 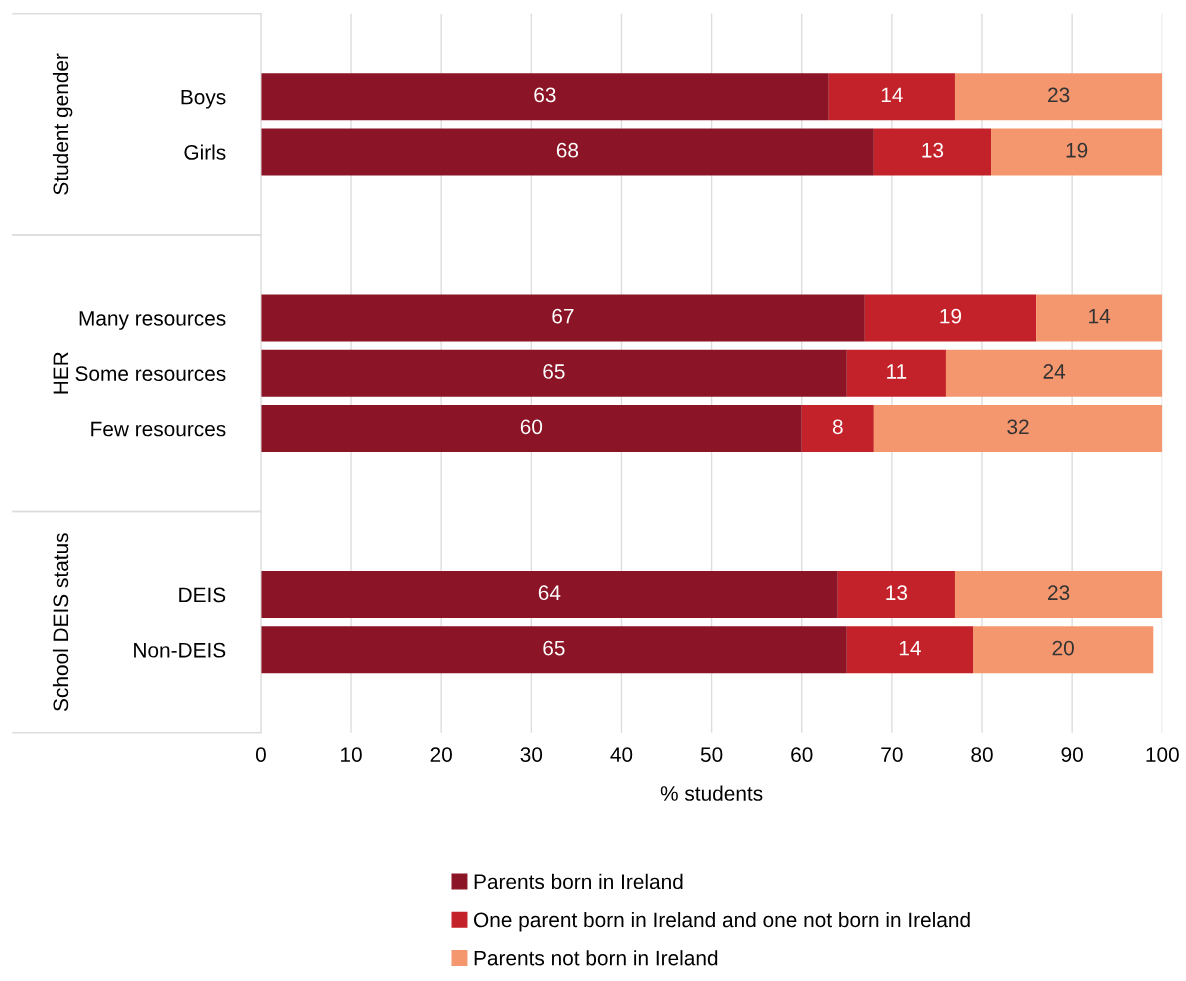 What do you see at coordinates (711, 754) in the screenshot?
I see `x-tick-label: 50` at bounding box center [711, 754].